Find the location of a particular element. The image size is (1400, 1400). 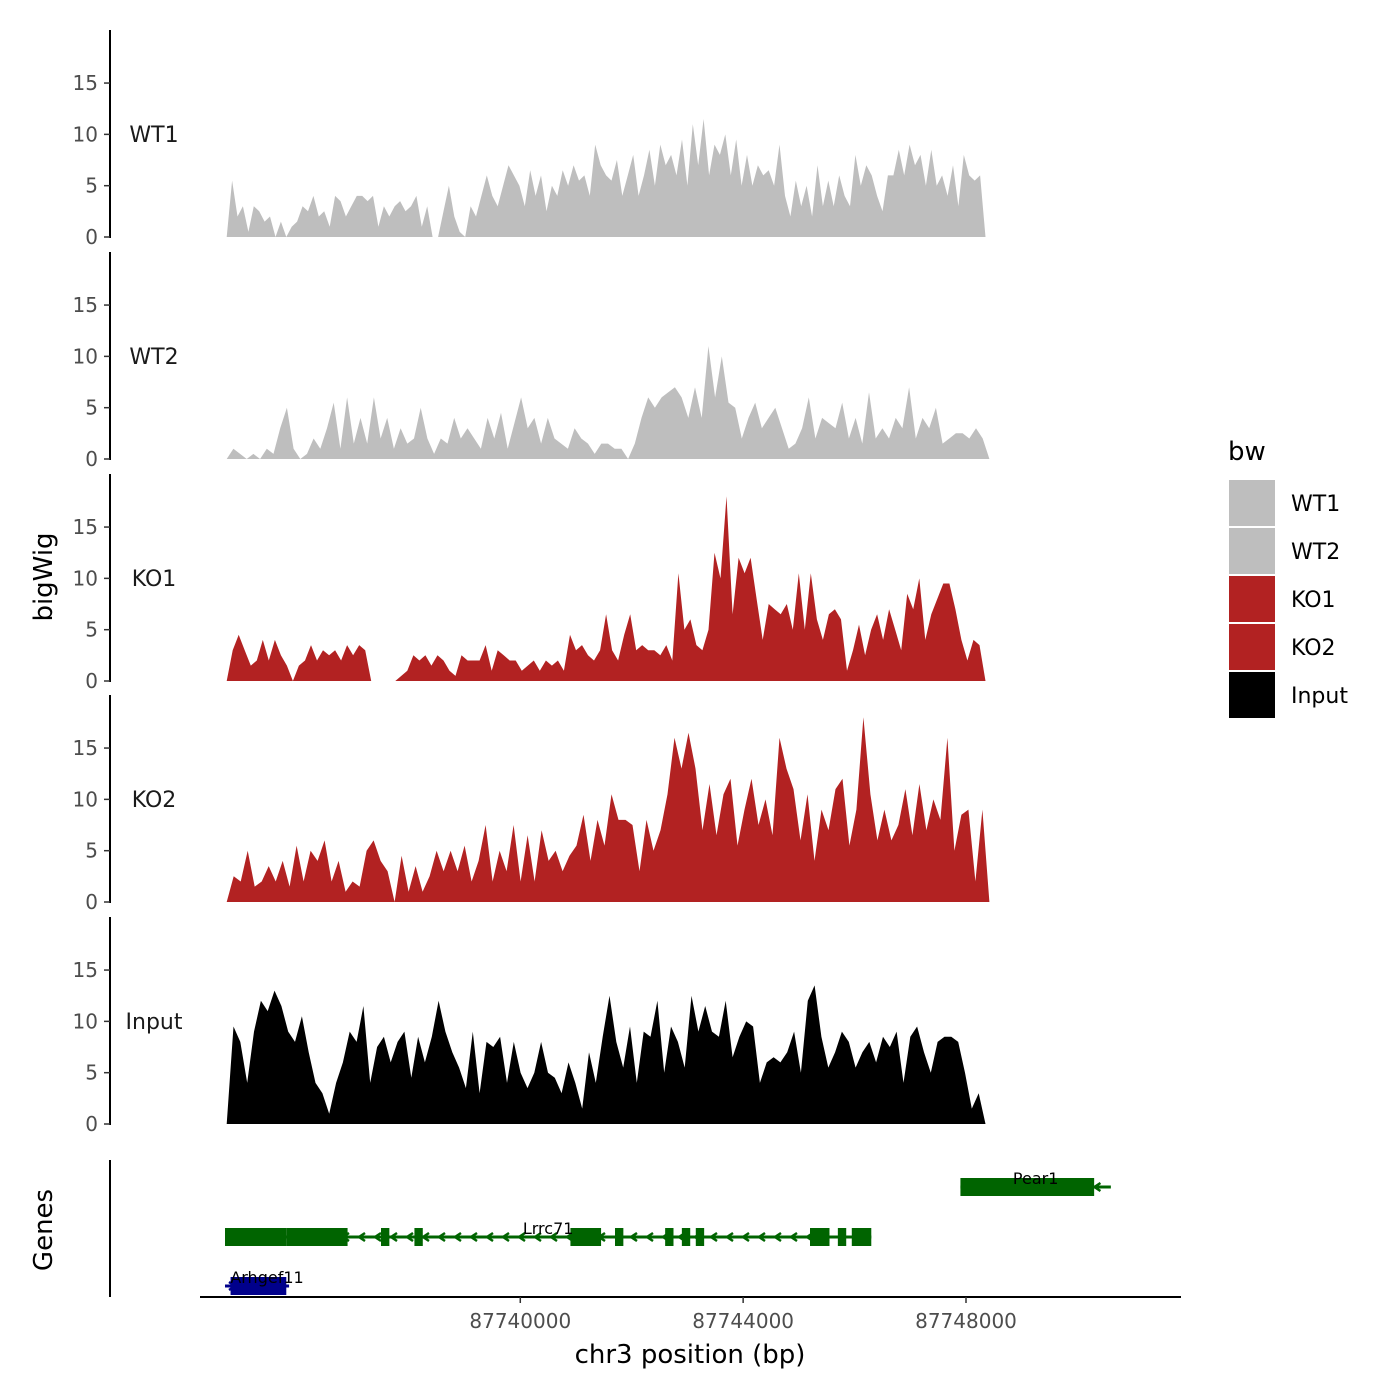

legend: bw WT1 WT2 KO1 KO2 Input is located at coordinates (1288, 577).